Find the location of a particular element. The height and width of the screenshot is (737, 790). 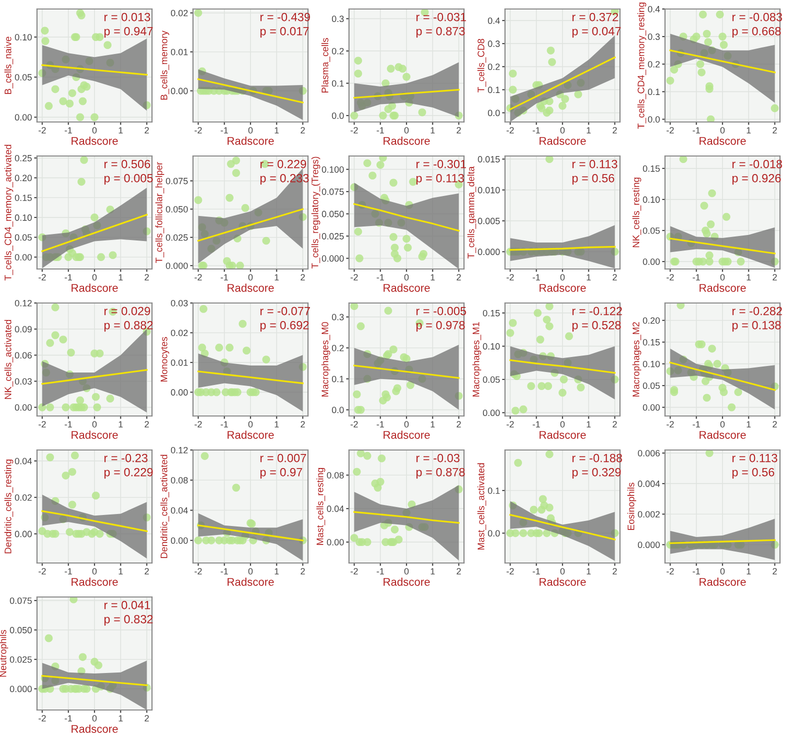

y-tick-label: 0.3 is located at coordinates (338, 19).